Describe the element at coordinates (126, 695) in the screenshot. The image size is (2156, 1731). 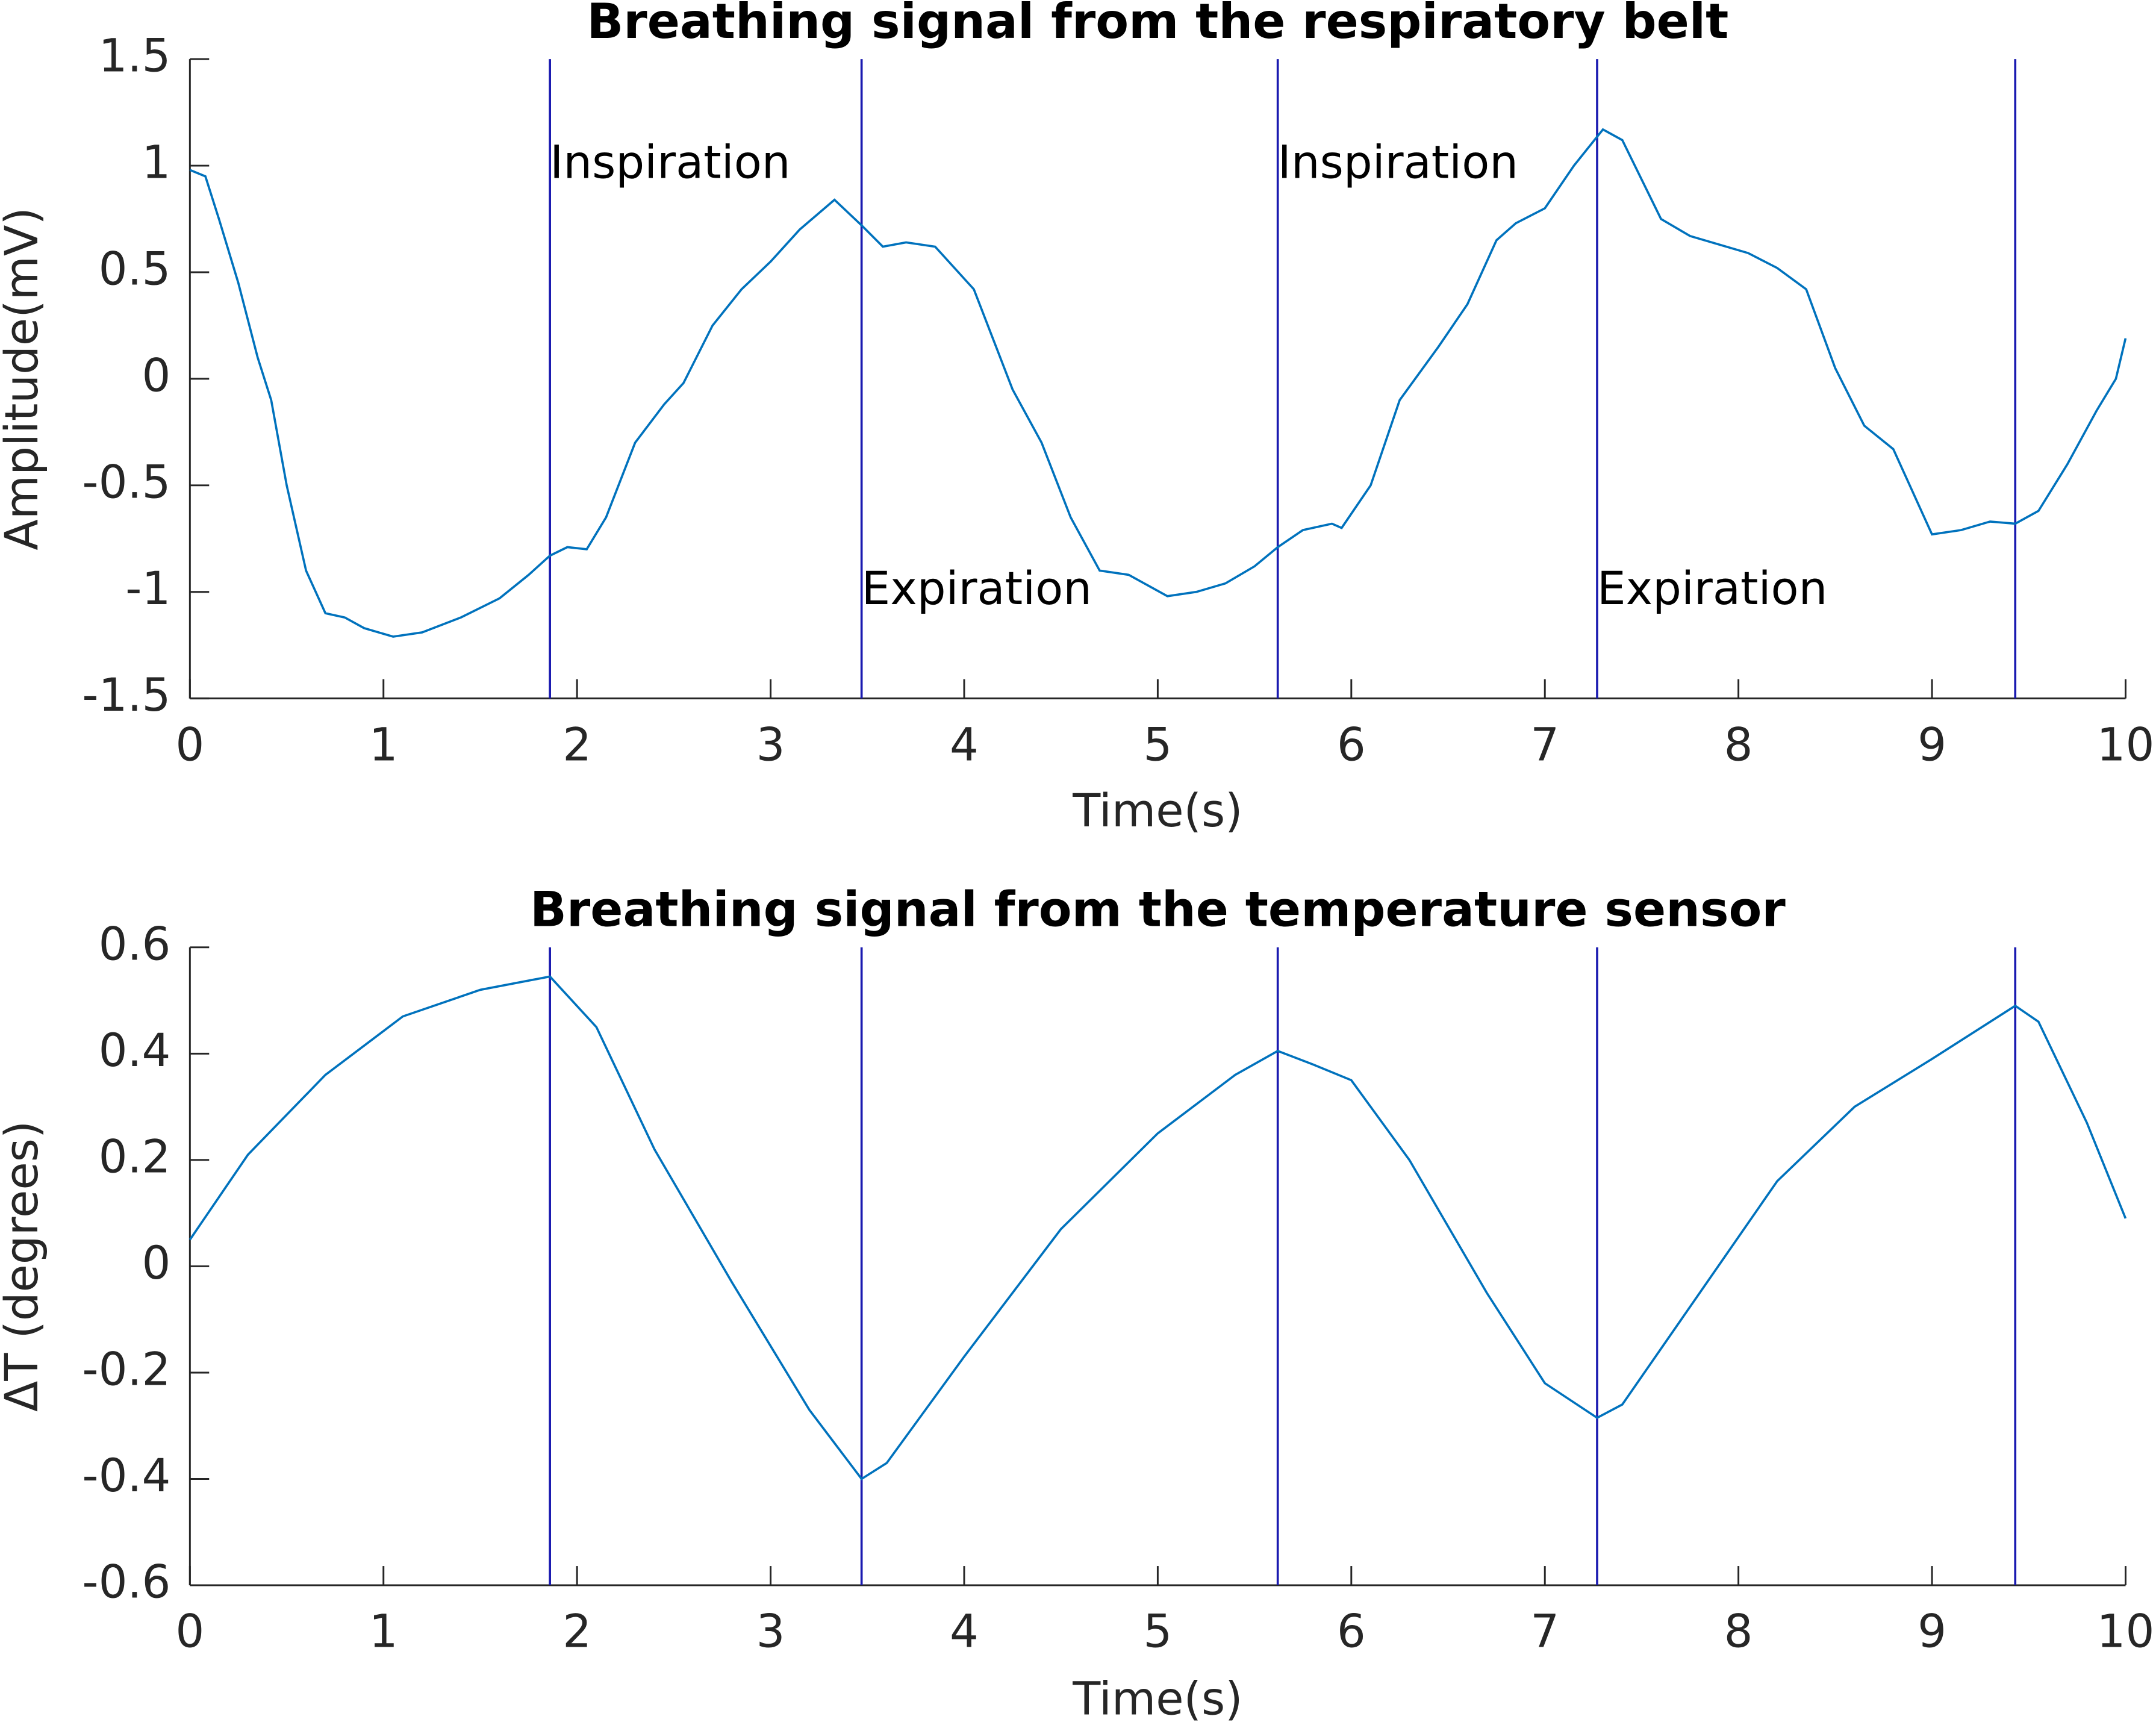
I see `y-tick-label: -1.5` at that location.